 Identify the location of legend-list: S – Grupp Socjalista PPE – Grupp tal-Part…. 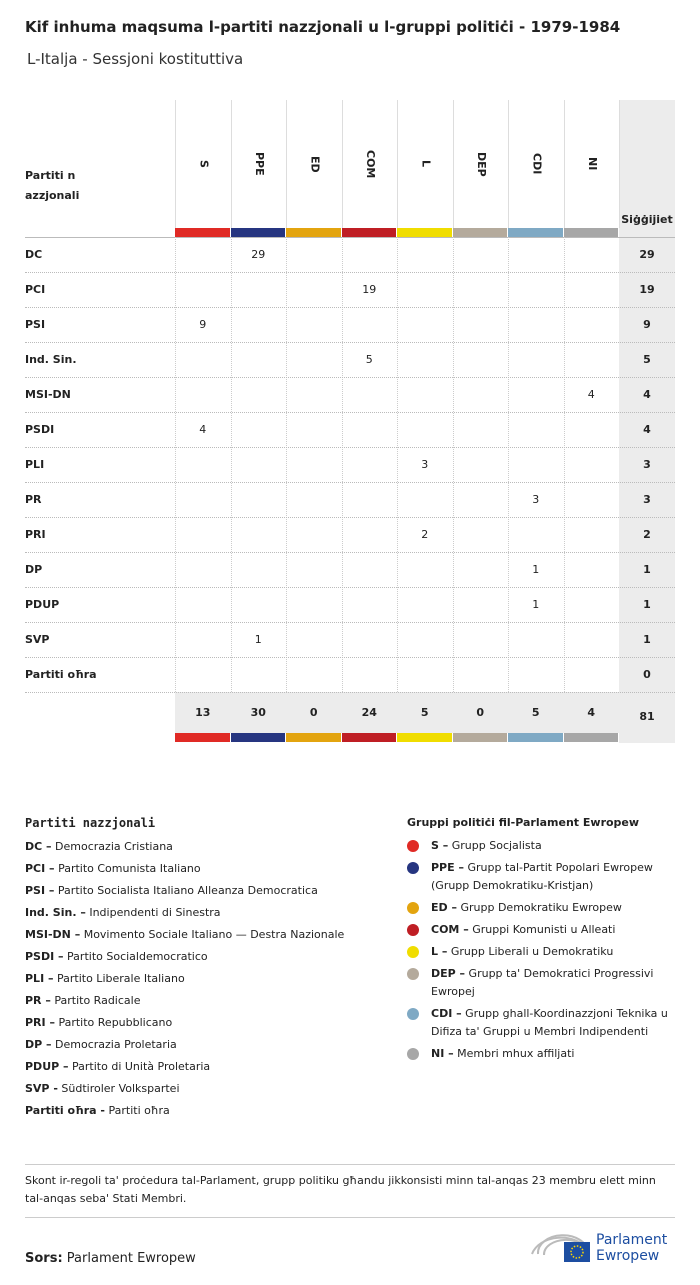
(541, 950).